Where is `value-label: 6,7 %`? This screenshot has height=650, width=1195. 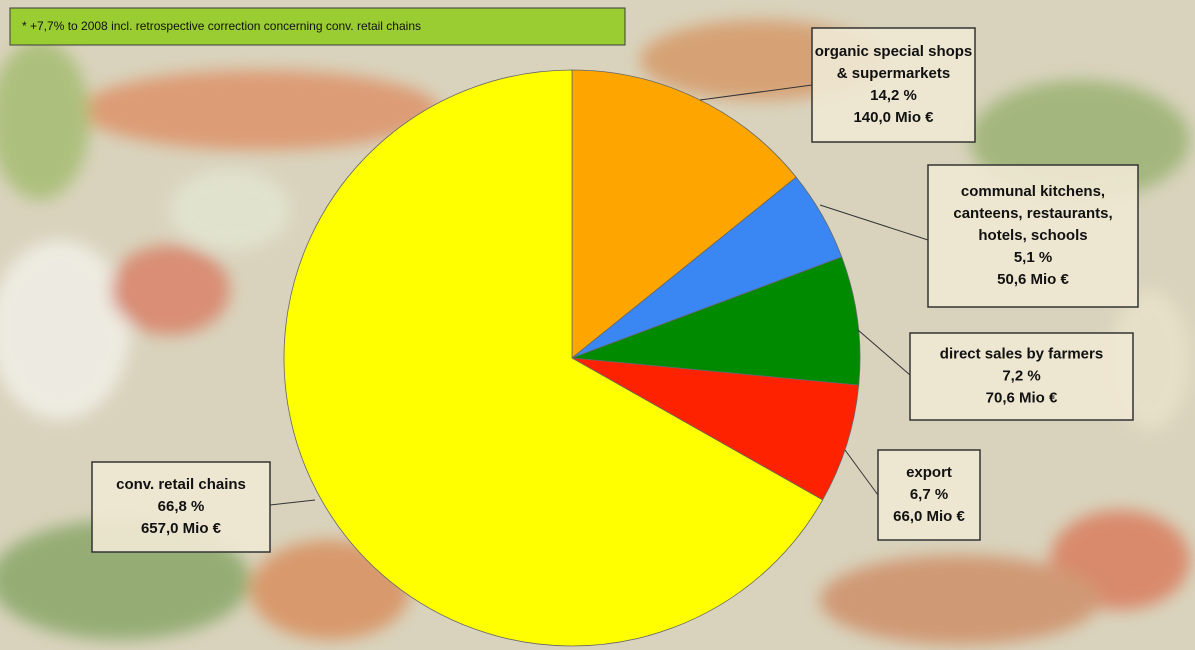
value-label: 6,7 % is located at coordinates (929, 494).